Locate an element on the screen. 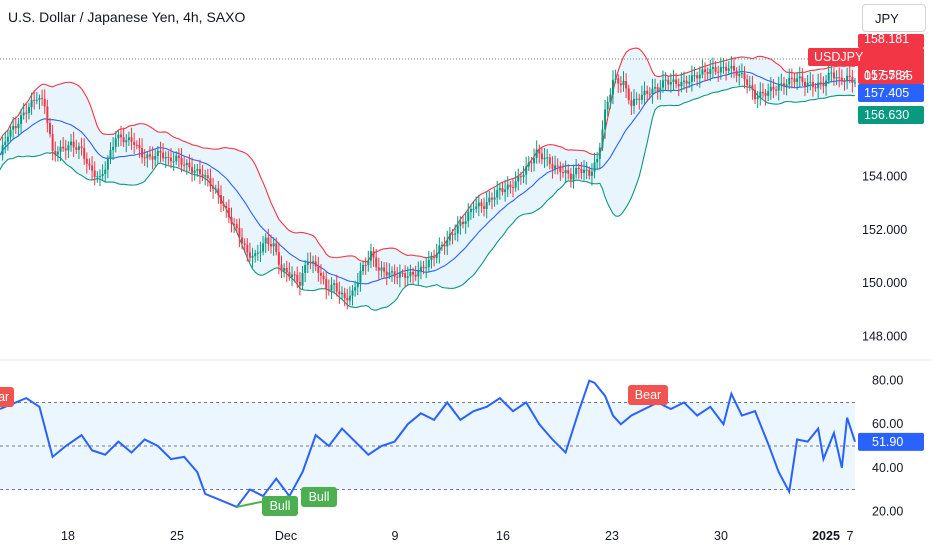 This screenshot has height=550, width=932. lower-band-price-tag: 156.630 is located at coordinates (886, 115).